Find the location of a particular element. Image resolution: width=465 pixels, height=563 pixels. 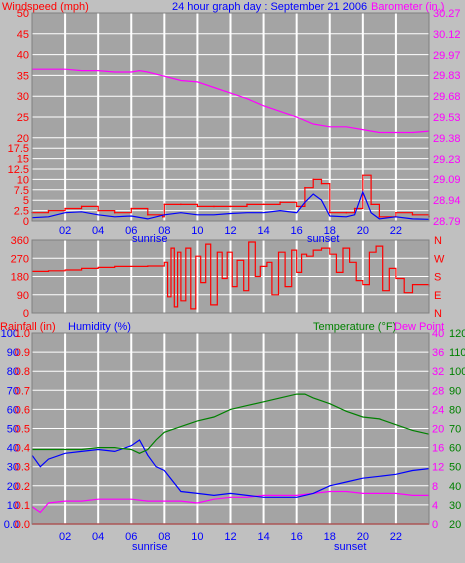

rainfall-tick-label: 0.4 is located at coordinates (22, 449).